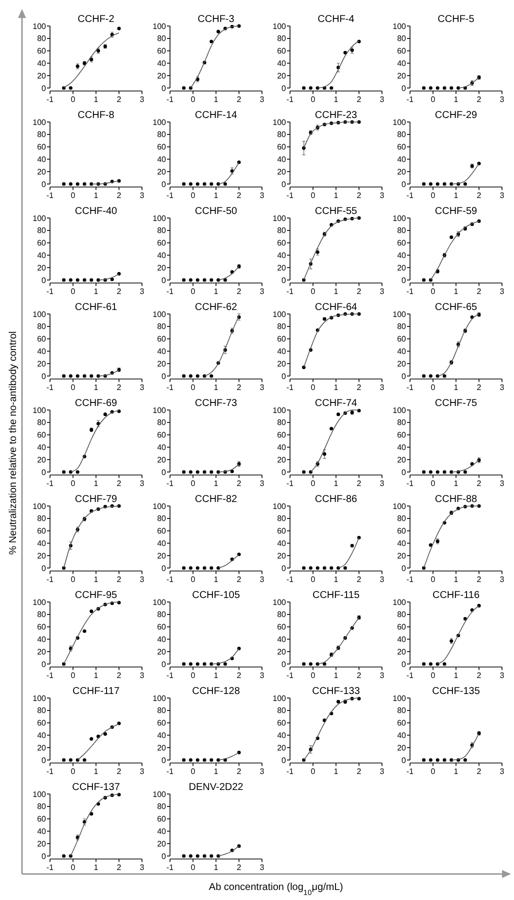 The width and height of the screenshot is (514, 900). What do you see at coordinates (336, 691) in the screenshot?
I see `chart-title: CCHF-133` at bounding box center [336, 691].